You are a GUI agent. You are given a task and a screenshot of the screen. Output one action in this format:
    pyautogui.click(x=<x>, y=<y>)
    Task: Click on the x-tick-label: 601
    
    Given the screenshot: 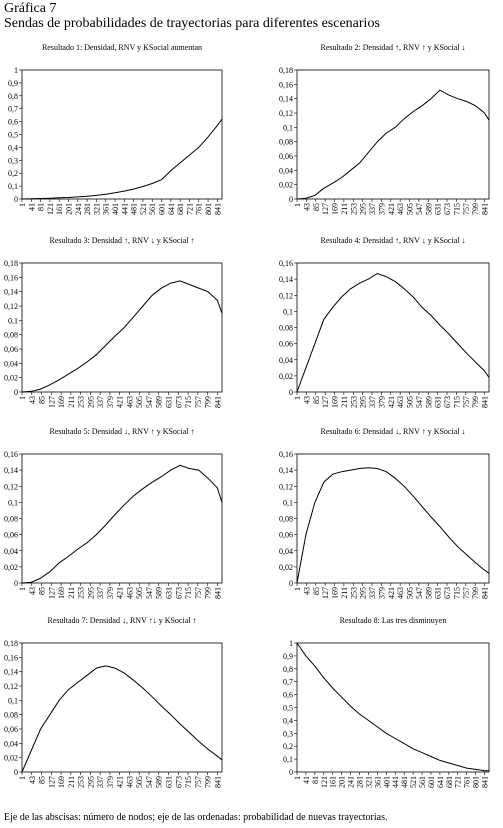 What is the action you would take?
    pyautogui.click(x=162, y=209)
    